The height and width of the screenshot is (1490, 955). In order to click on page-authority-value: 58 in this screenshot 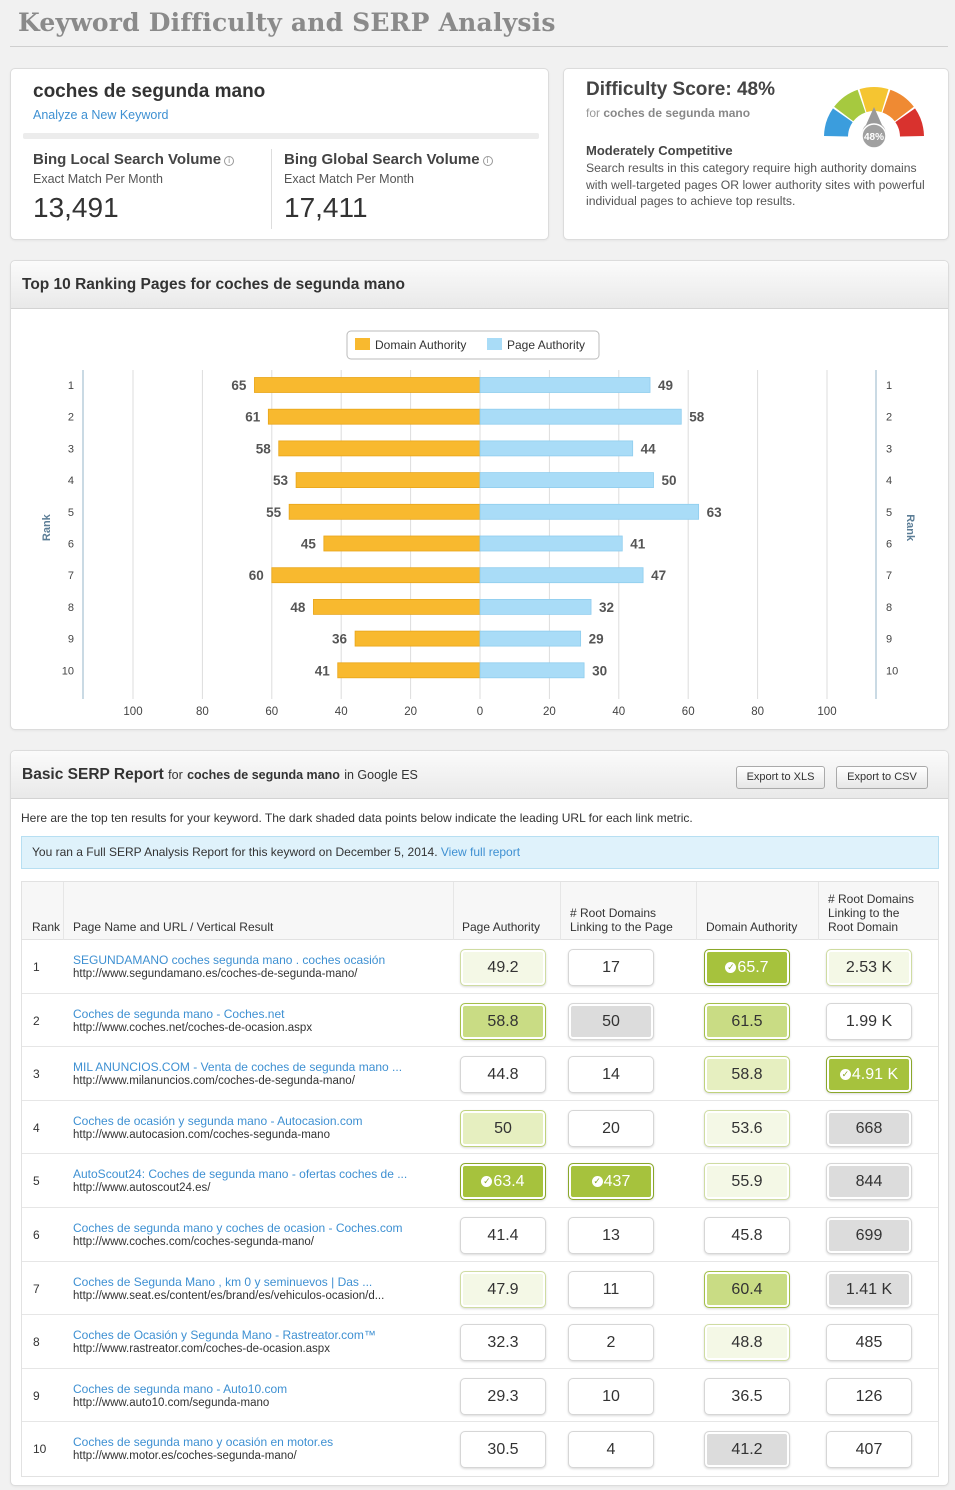, I will do `click(697, 417)`.